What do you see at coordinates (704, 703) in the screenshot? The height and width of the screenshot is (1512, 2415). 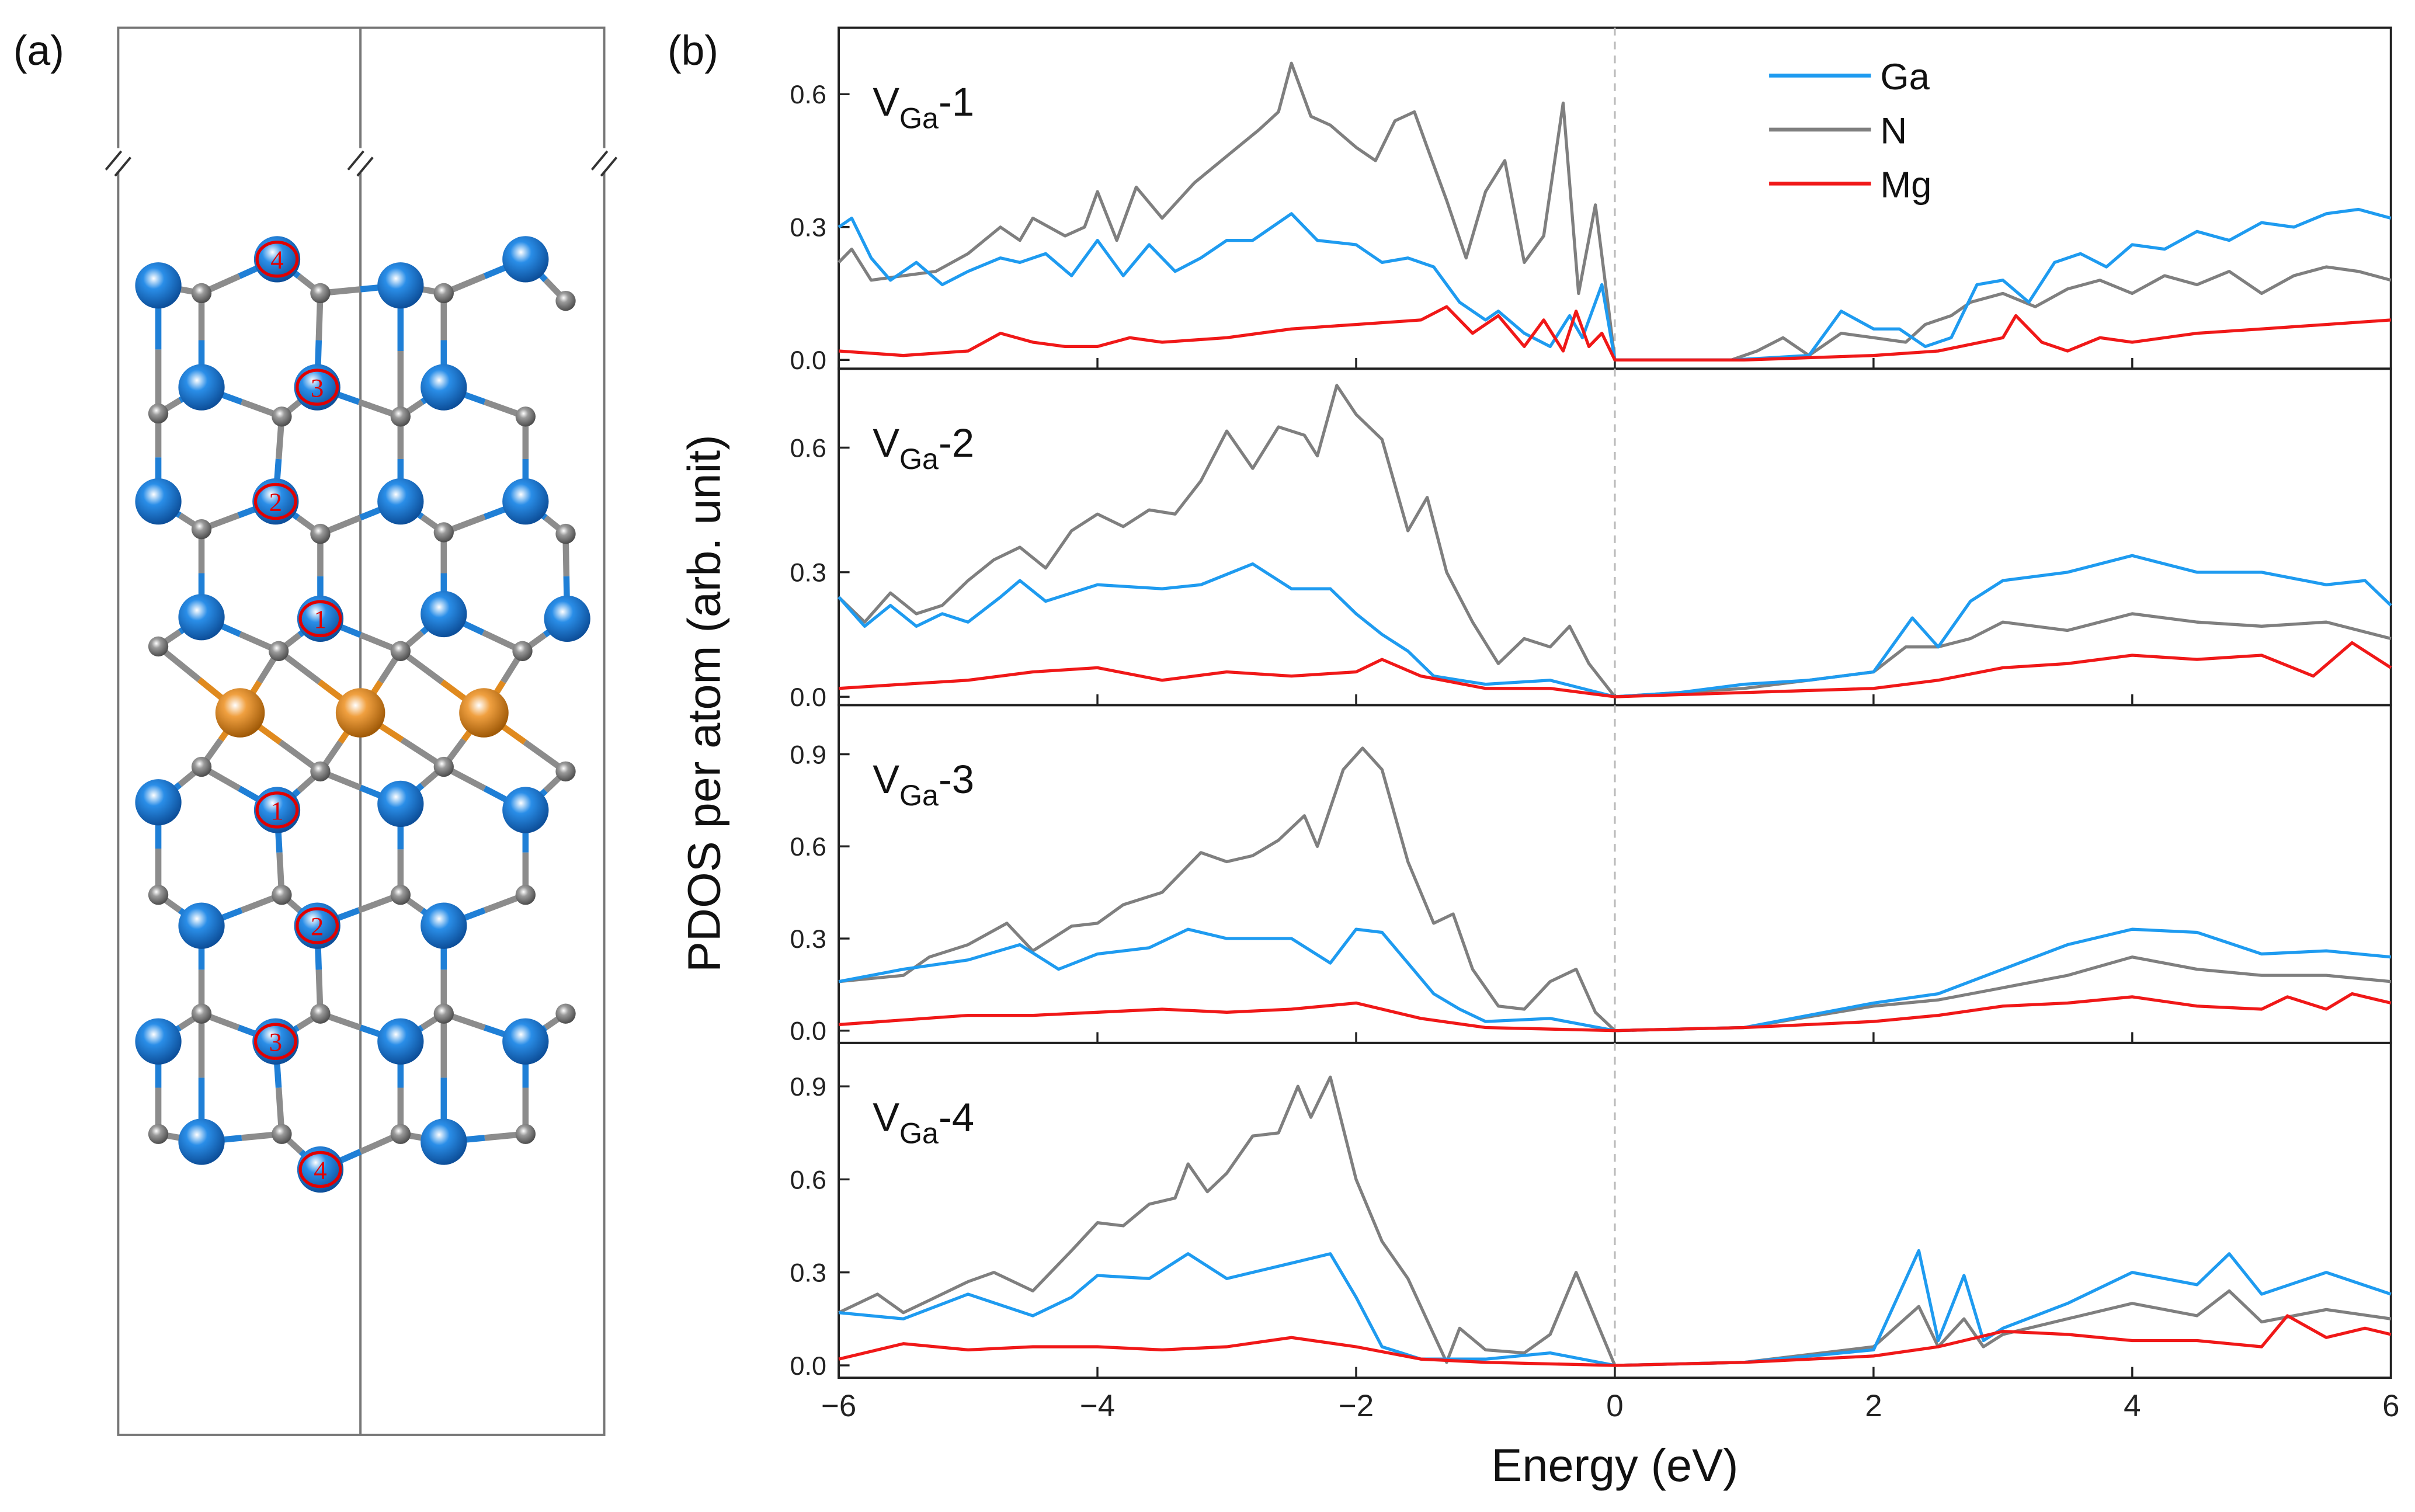 I see `y-axis-label: PDOS per atom (arb. unit)` at bounding box center [704, 703].